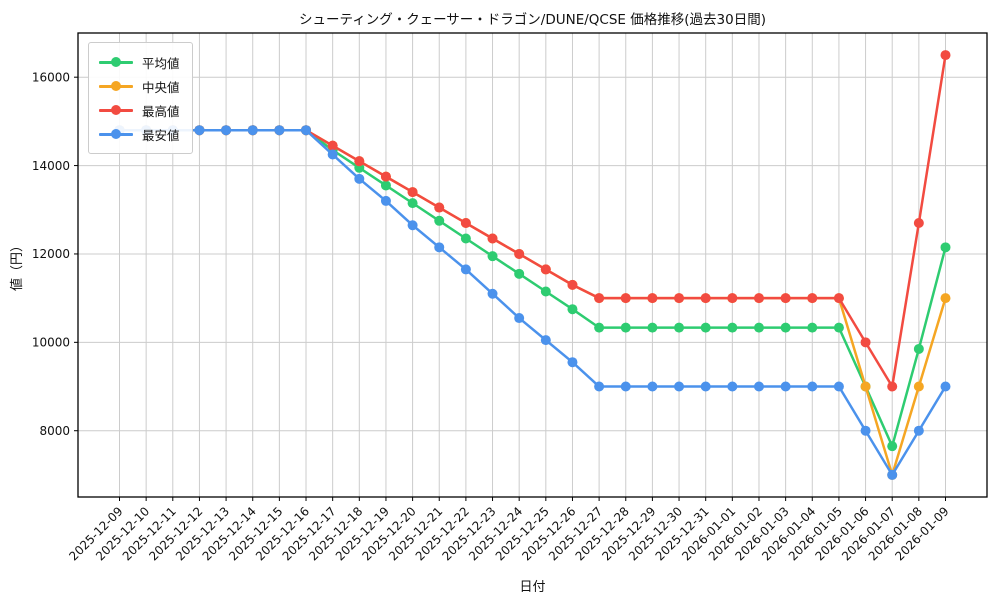 This screenshot has width=1000, height=600. Describe the element at coordinates (532, 587) in the screenshot. I see `x-axis-label: 日付` at that location.